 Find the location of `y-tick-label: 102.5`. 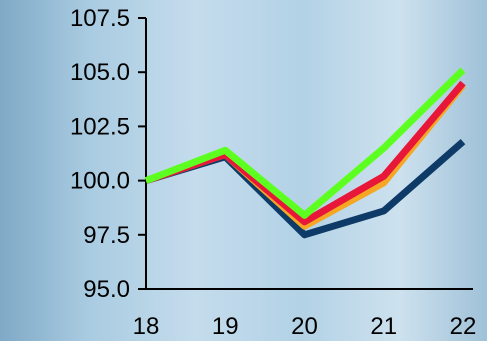

y-tick-label: 102.5 is located at coordinates (100, 126).